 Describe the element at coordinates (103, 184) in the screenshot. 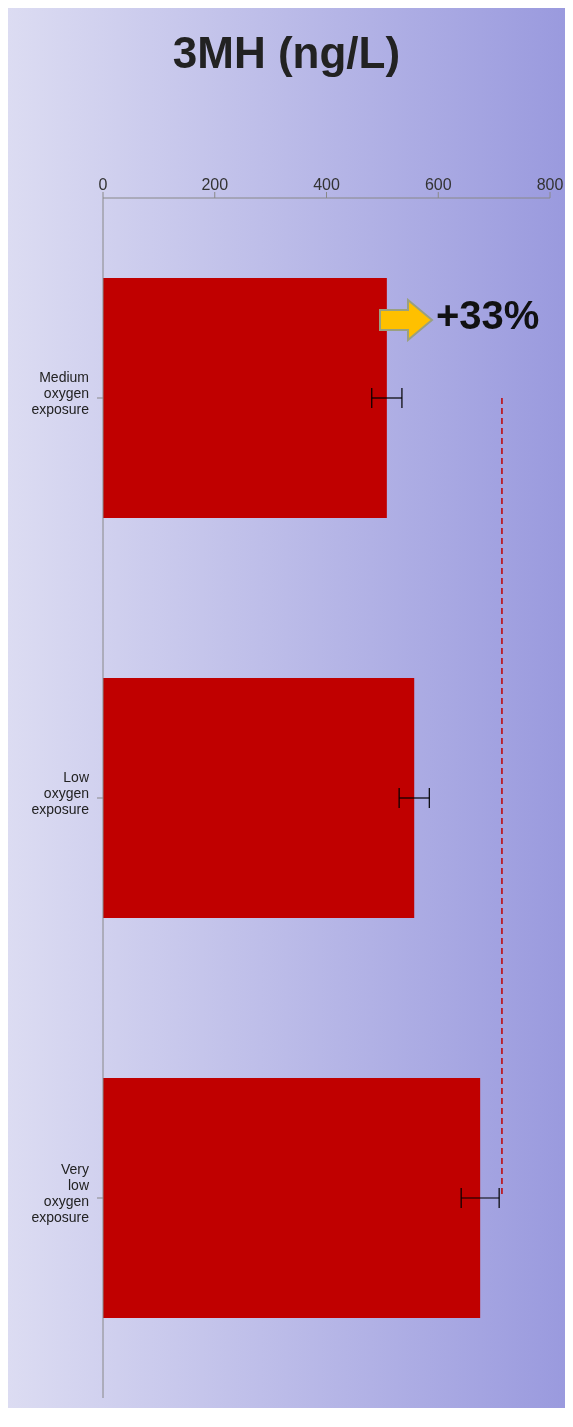

I see `x-tick-label: 0` at that location.